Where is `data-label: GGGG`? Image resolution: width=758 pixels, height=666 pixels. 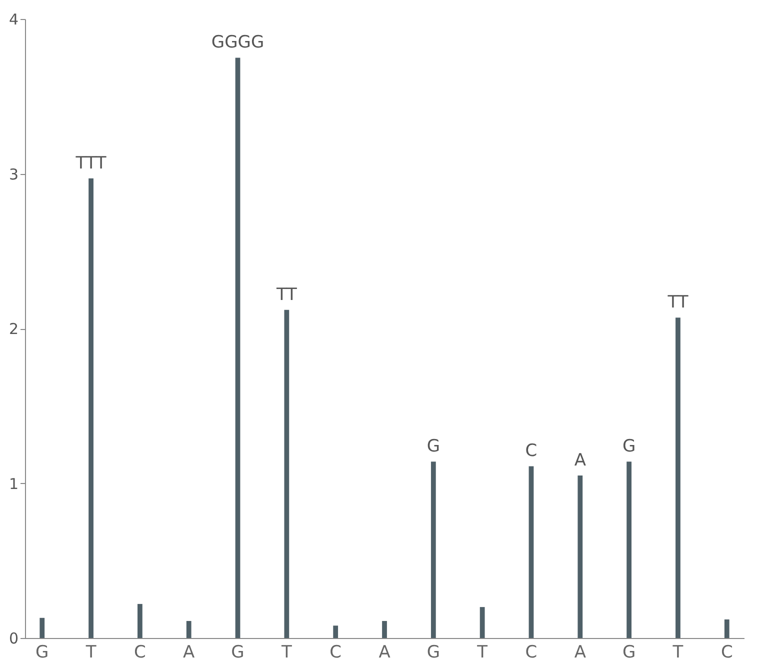
data-label: GGGG is located at coordinates (237, 42).